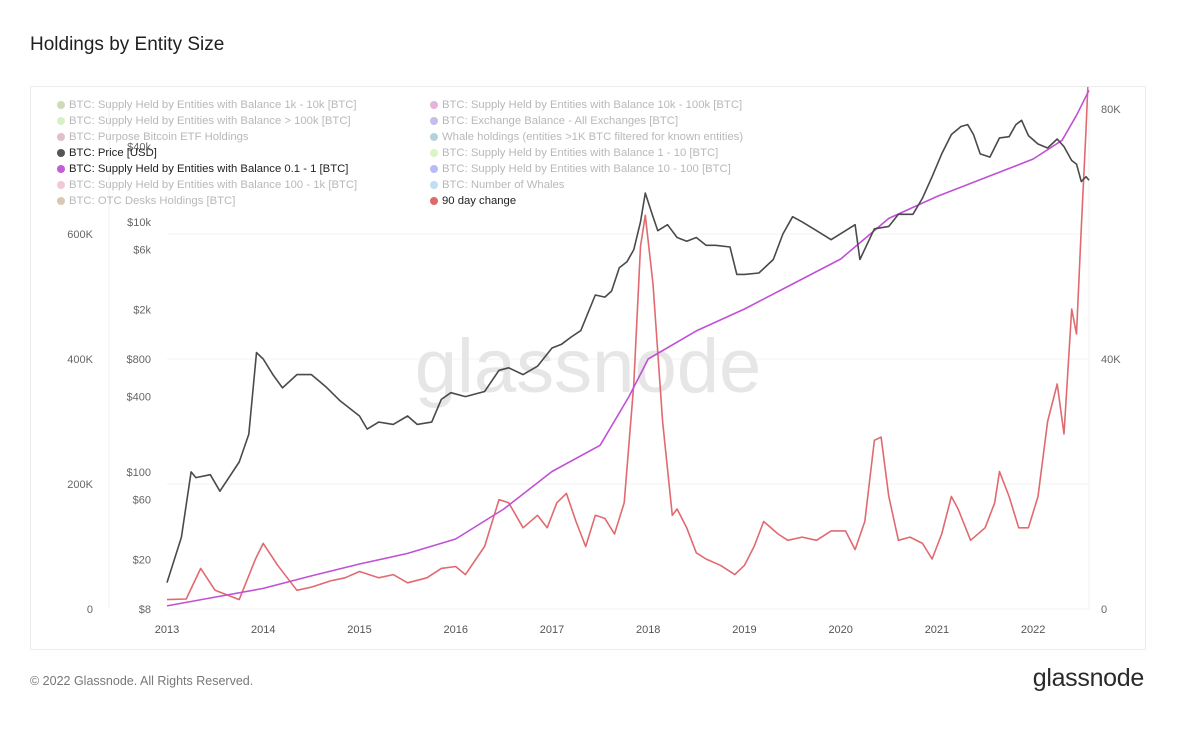  Describe the element at coordinates (142, 310) in the screenshot. I see `price-axis-tick: $2k` at that location.